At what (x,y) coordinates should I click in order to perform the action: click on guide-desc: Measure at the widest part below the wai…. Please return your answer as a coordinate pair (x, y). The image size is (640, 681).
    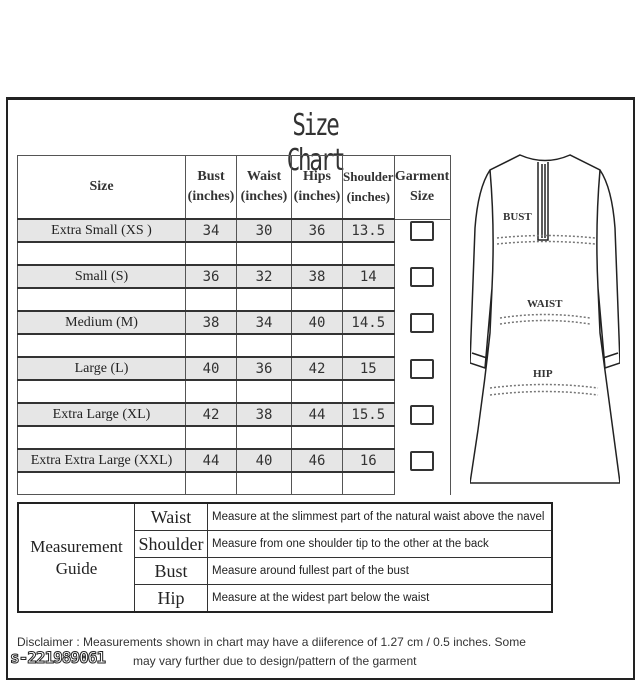
    Looking at the image, I should click on (380, 598).